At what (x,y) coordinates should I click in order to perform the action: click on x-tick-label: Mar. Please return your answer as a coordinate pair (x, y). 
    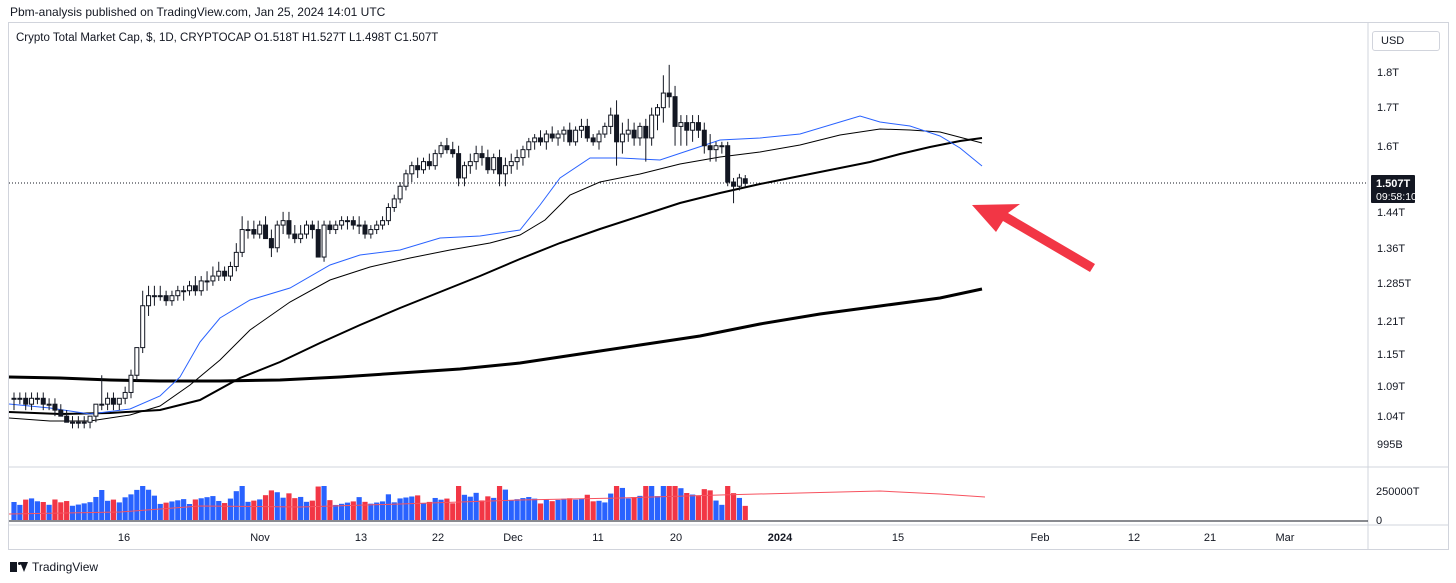
    Looking at the image, I should click on (1285, 538).